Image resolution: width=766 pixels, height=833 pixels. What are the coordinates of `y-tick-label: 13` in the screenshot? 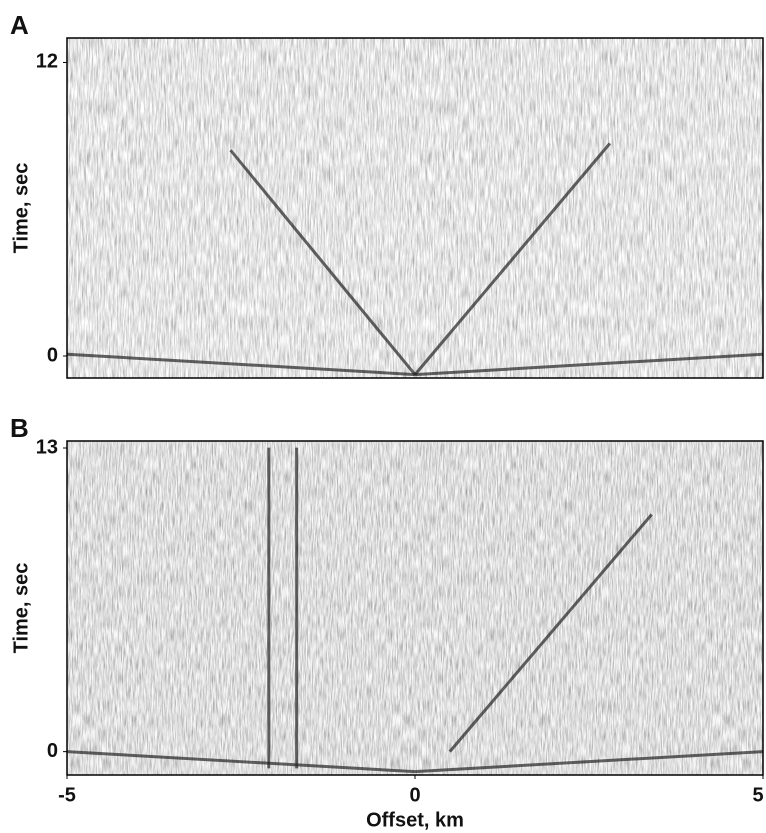 It's located at (47, 447).